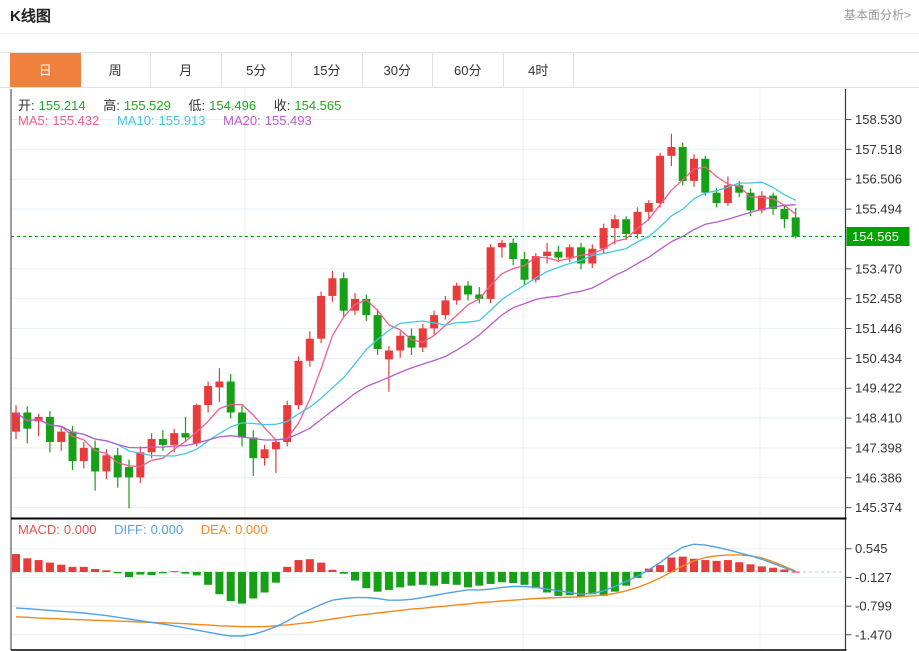  Describe the element at coordinates (115, 70) in the screenshot. I see `tab-week: 周` at that location.